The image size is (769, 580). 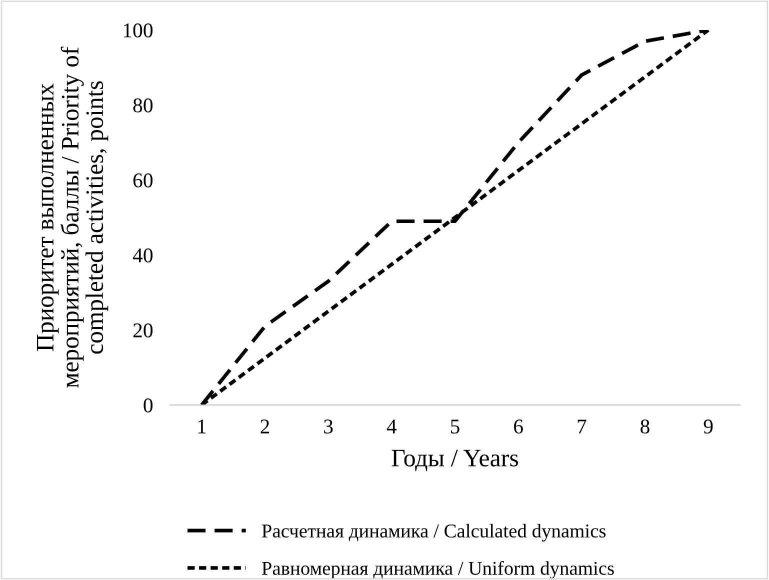 What do you see at coordinates (708, 427) in the screenshot?
I see `x-tick-label: 9` at bounding box center [708, 427].